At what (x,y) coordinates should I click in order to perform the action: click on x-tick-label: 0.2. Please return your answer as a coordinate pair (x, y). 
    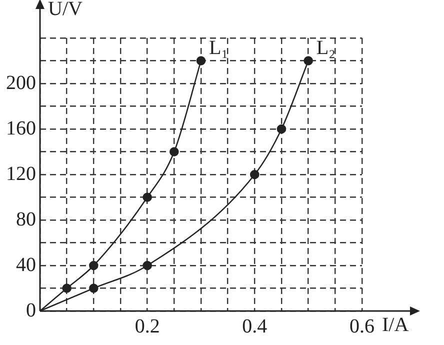
    Looking at the image, I should click on (147, 326).